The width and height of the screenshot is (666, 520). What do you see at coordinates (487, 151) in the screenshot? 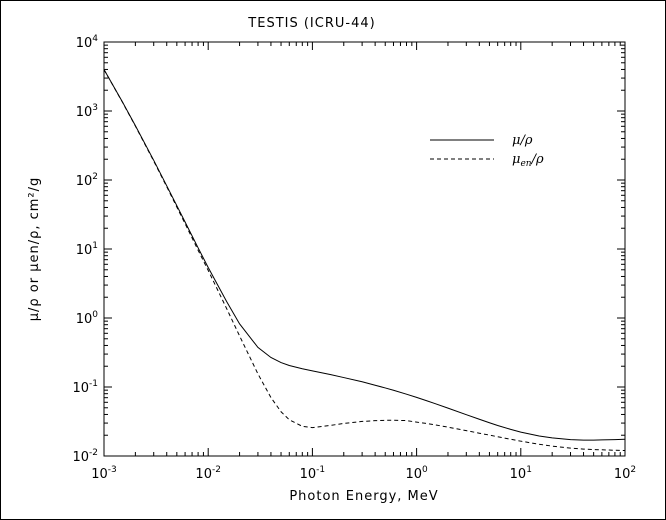
I see `legend: μ/ρ μen/ρ` at bounding box center [487, 151].